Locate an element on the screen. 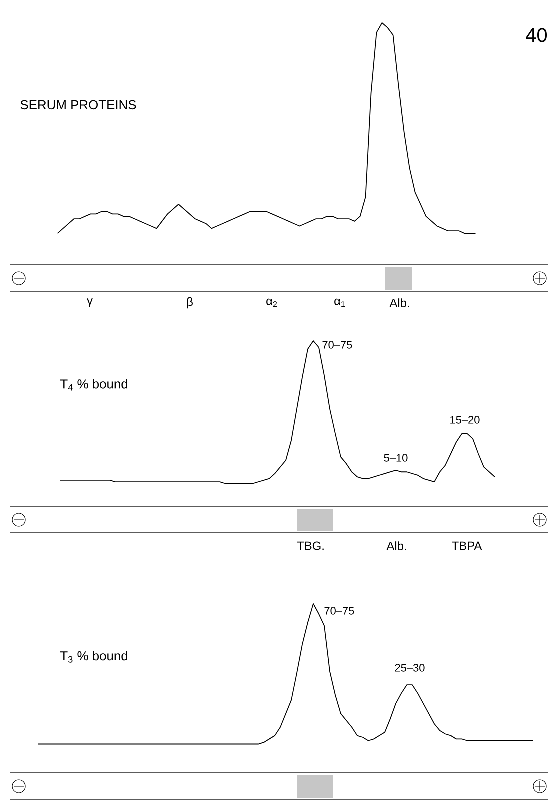 The height and width of the screenshot is (809, 552). text: 40 is located at coordinates (537, 35).